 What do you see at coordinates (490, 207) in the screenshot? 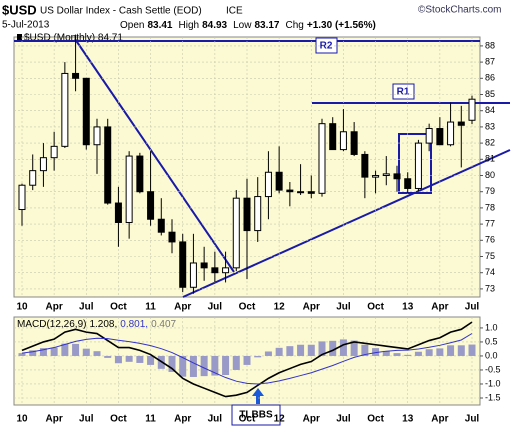
I see `y-tick-label: 78` at bounding box center [490, 207].